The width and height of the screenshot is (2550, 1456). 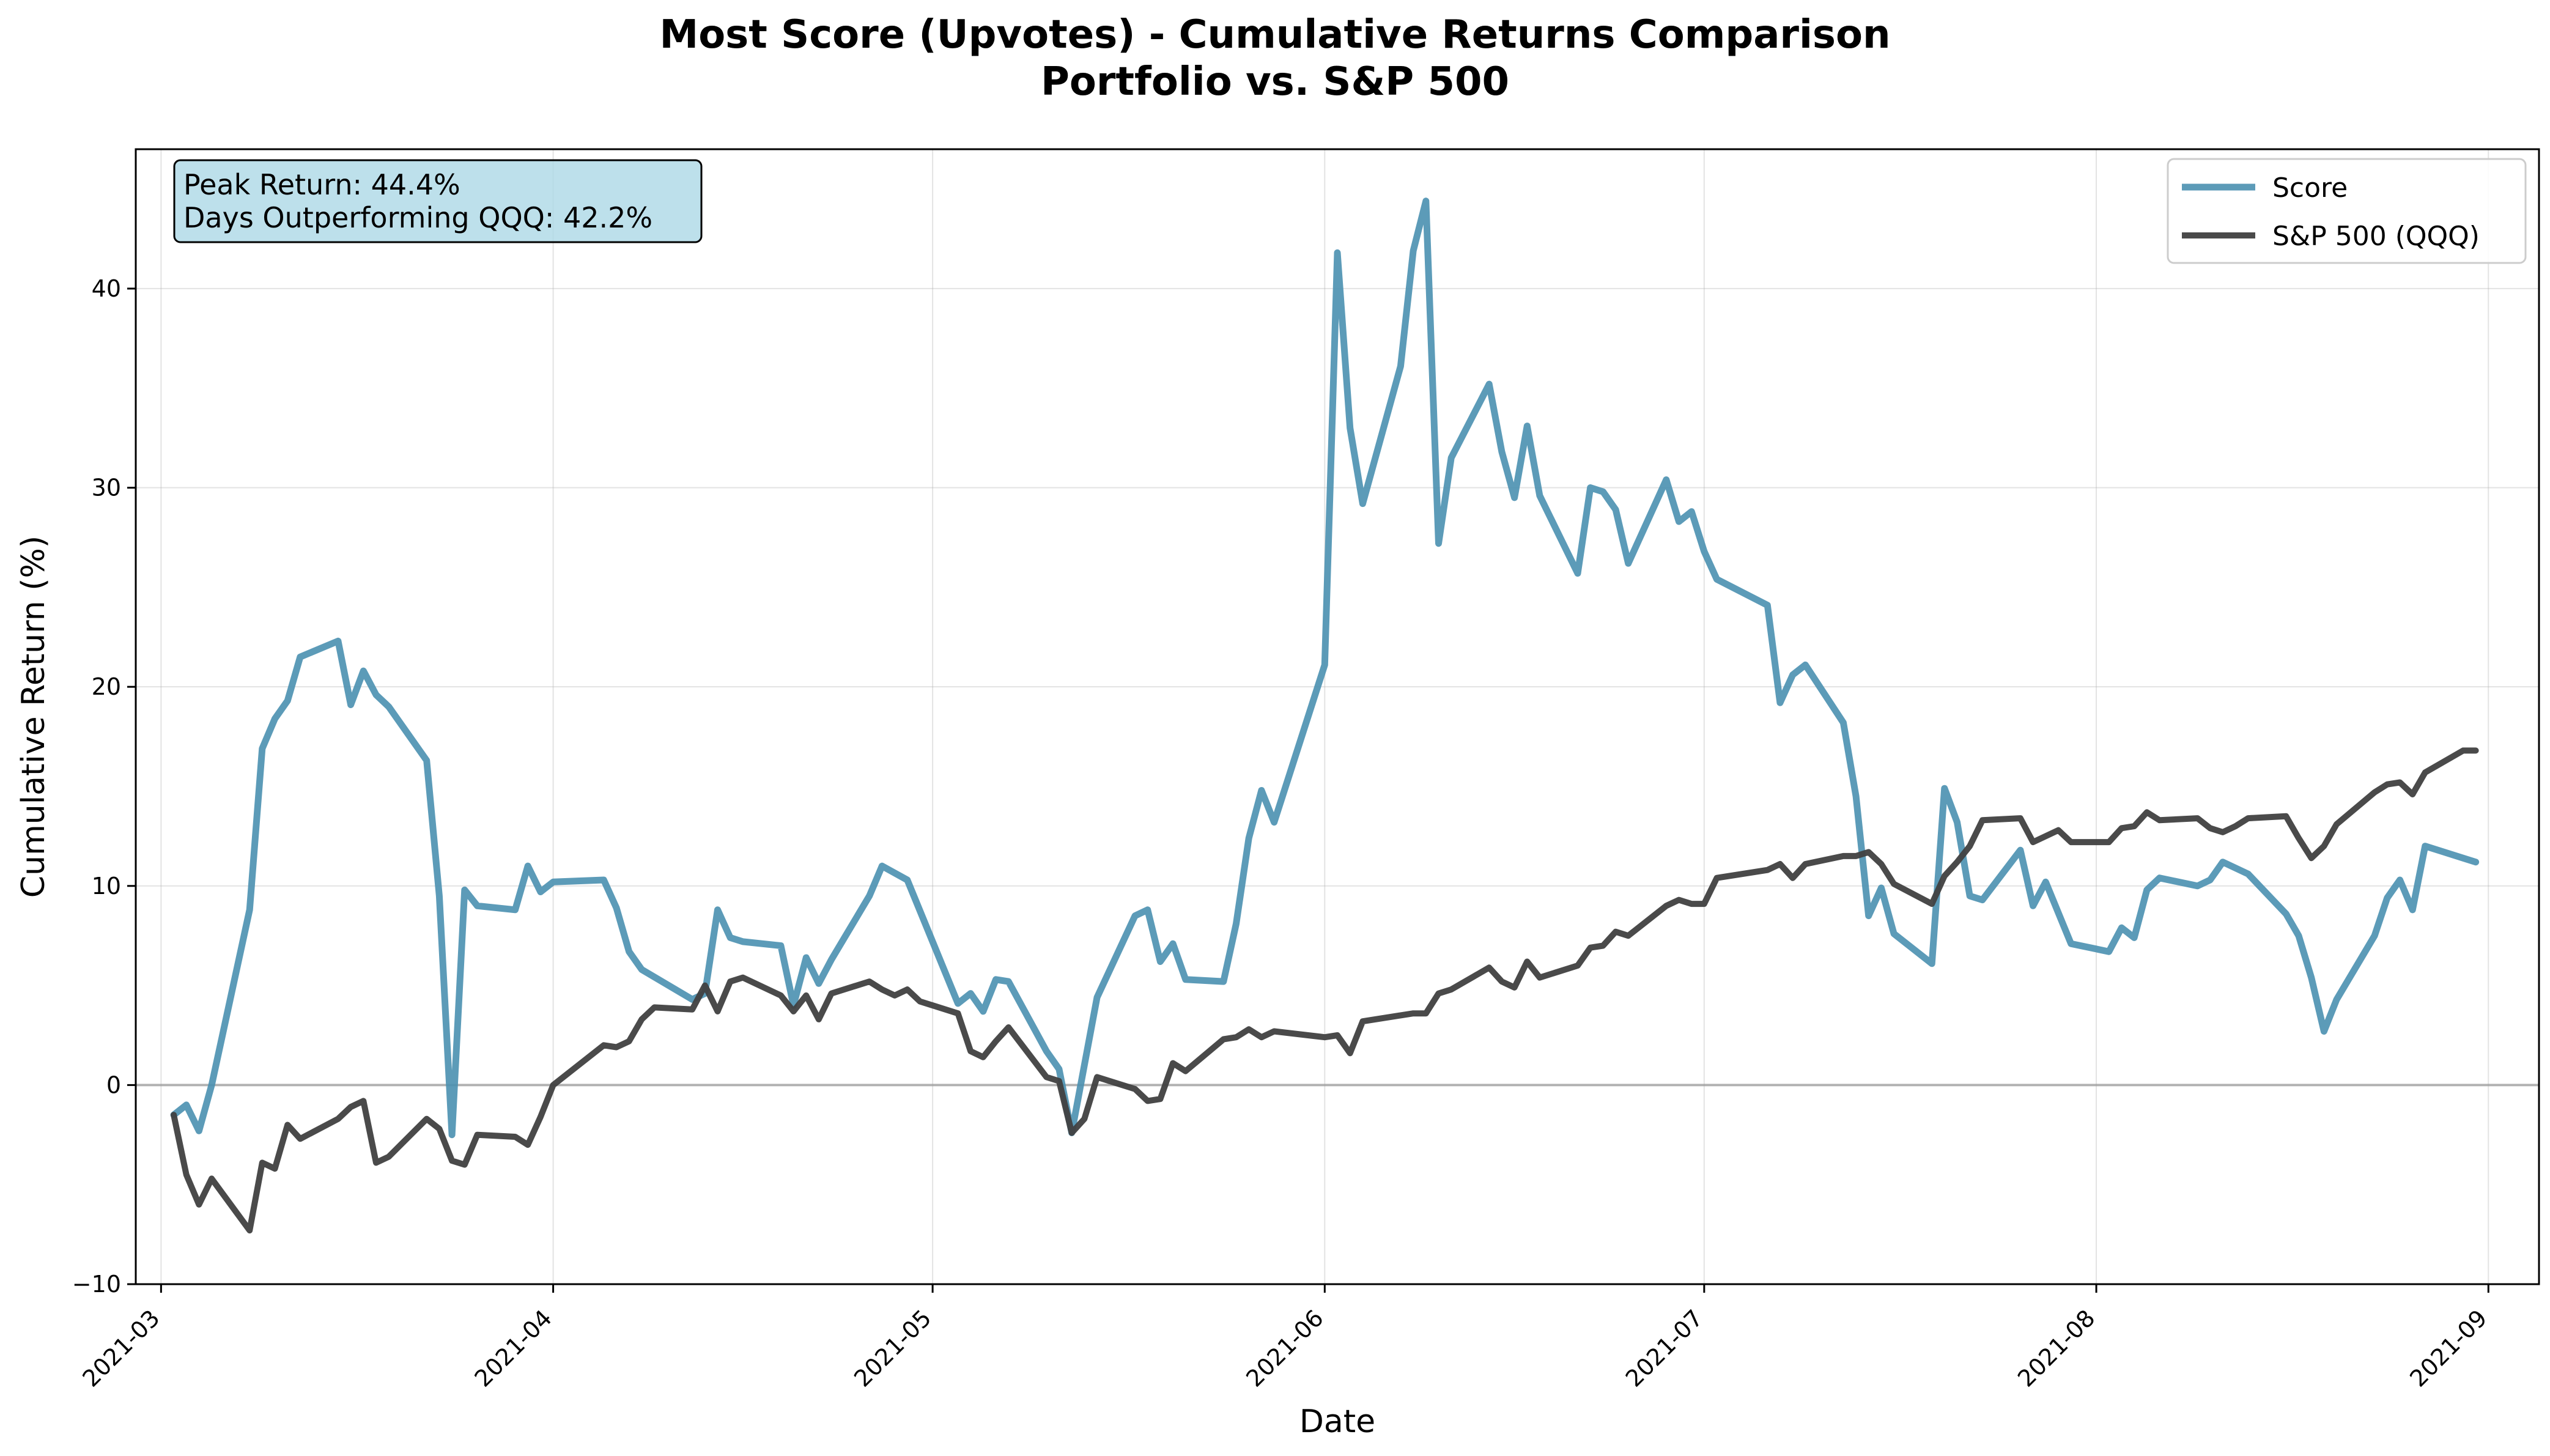 What do you see at coordinates (106, 686) in the screenshot?
I see `y-tick-label: 20` at bounding box center [106, 686].